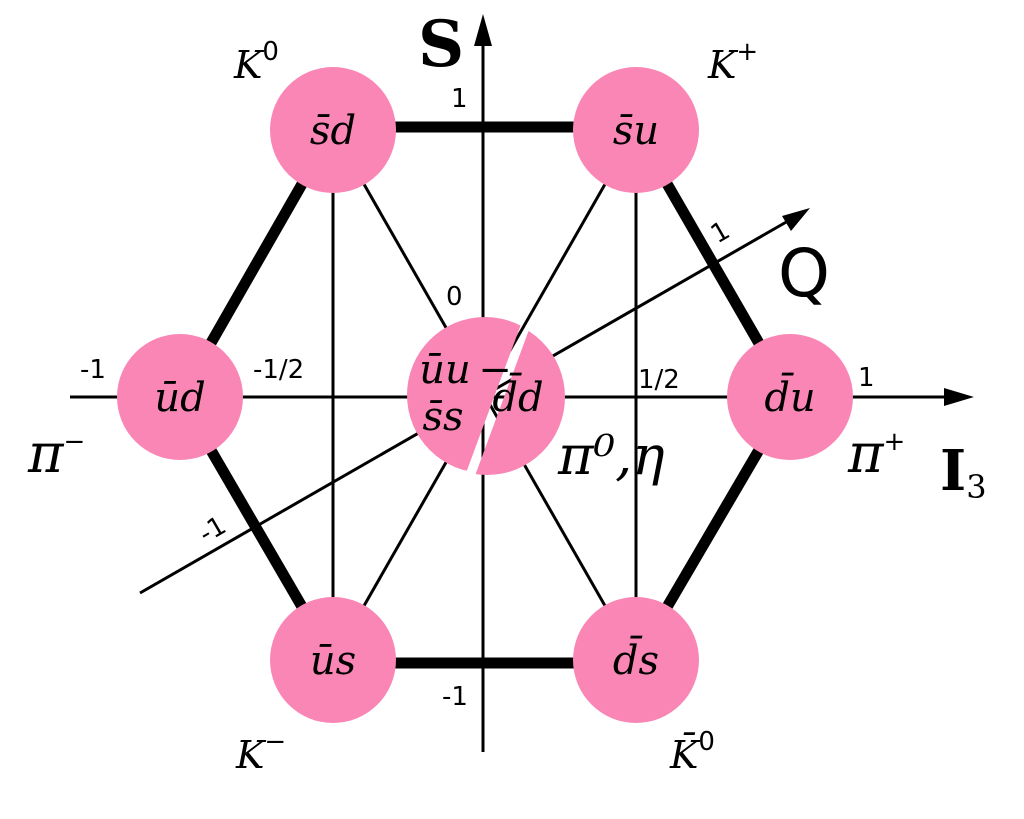 The image size is (1024, 819). I want to click on name-piplus: π+, so click(876, 453).